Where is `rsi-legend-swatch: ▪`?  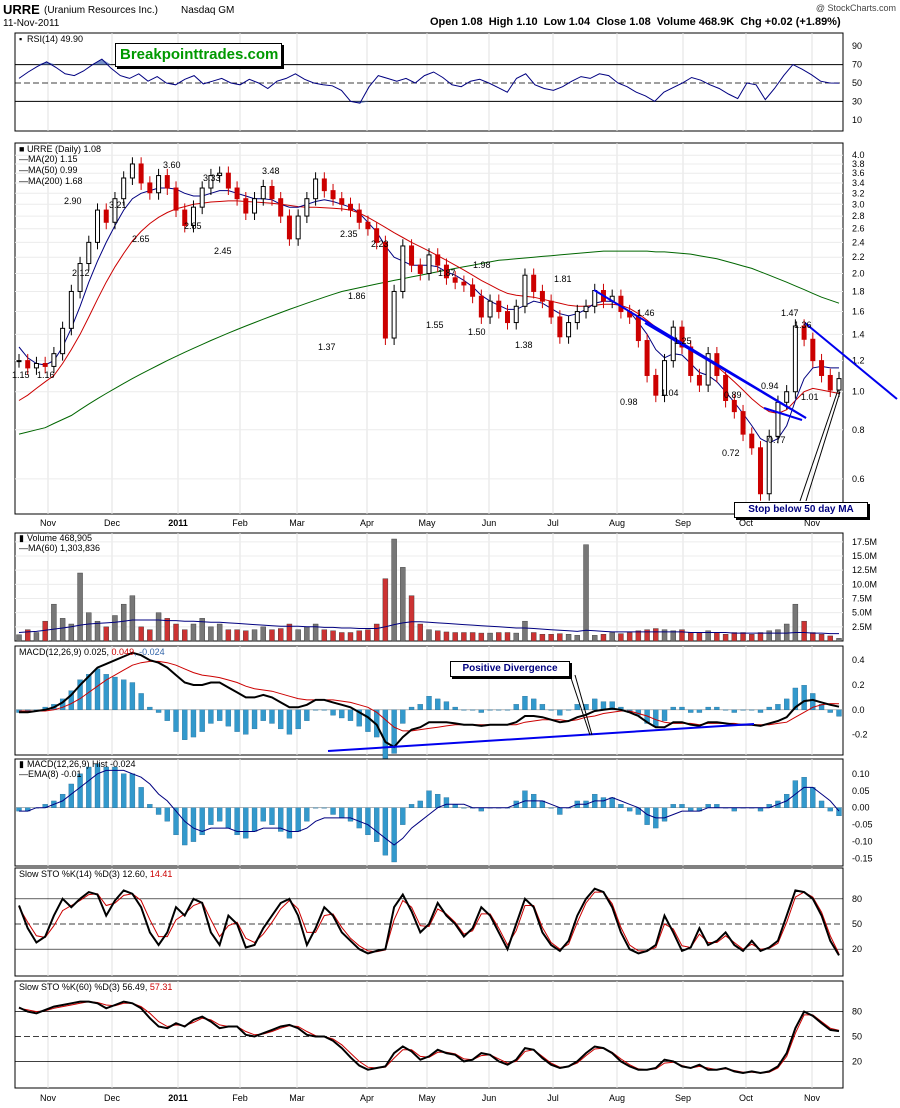
rsi-legend-swatch: ▪ is located at coordinates (20, 39).